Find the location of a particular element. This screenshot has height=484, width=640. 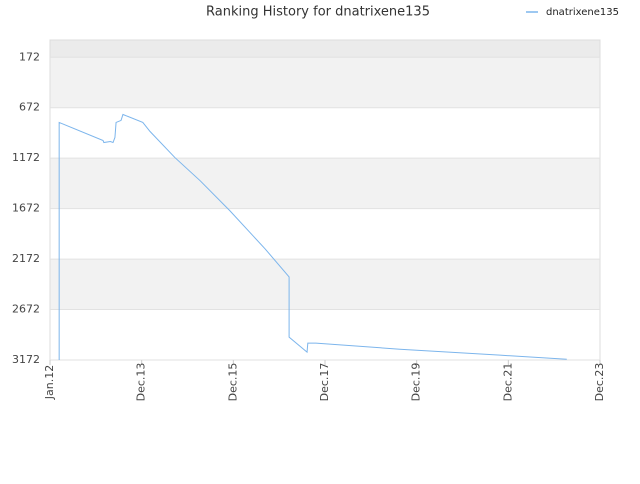

y-tick-label: 2172 is located at coordinates (26, 258).